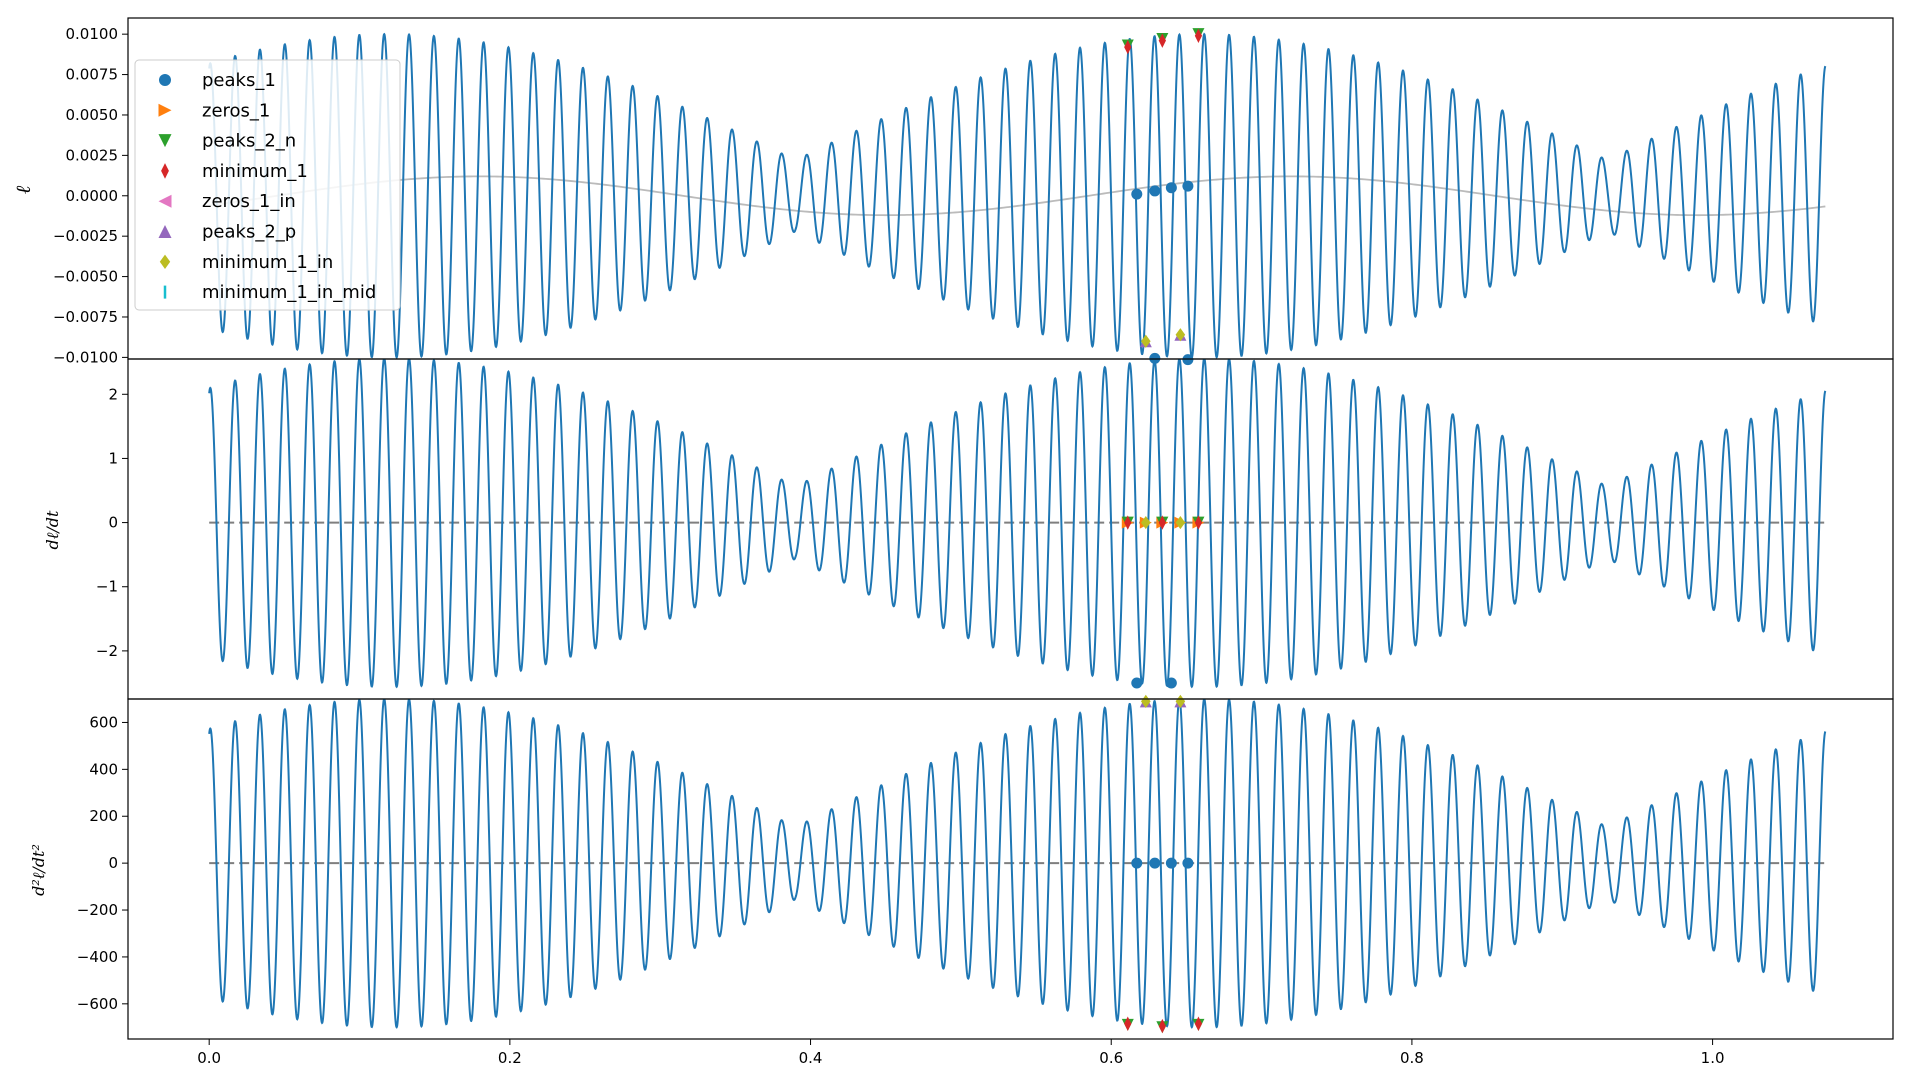 The image size is (1920, 1080). I want to click on ylabel-l: ℓ, so click(23, 189).